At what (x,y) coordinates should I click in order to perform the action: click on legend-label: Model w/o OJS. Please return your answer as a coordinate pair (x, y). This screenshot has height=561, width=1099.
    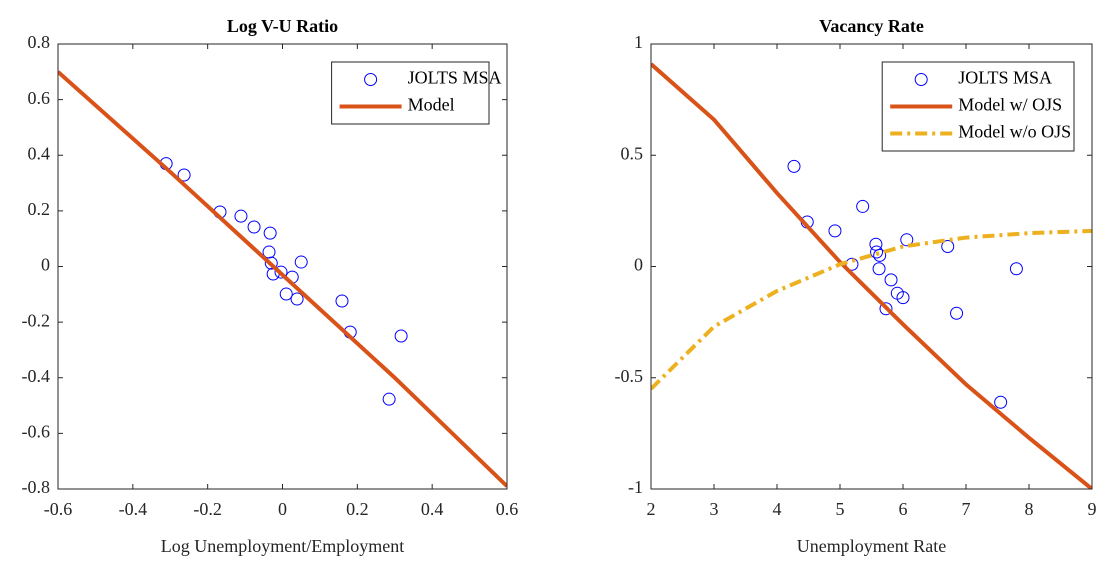
    Looking at the image, I should click on (1014, 132).